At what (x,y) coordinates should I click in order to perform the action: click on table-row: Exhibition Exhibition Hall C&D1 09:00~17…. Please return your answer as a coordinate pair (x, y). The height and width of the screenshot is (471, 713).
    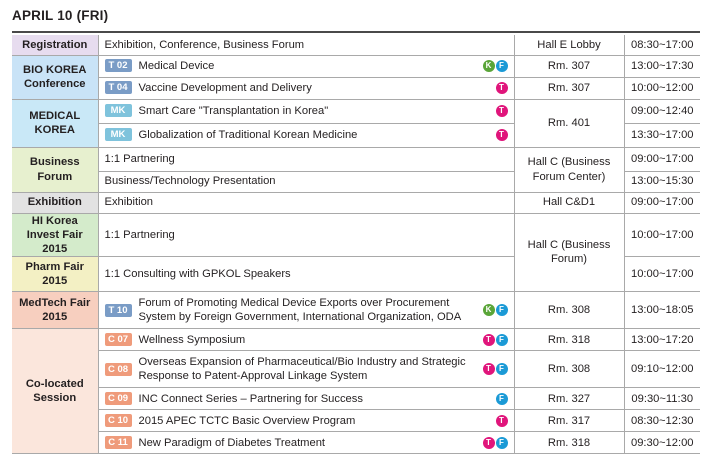
    Looking at the image, I should click on (356, 202).